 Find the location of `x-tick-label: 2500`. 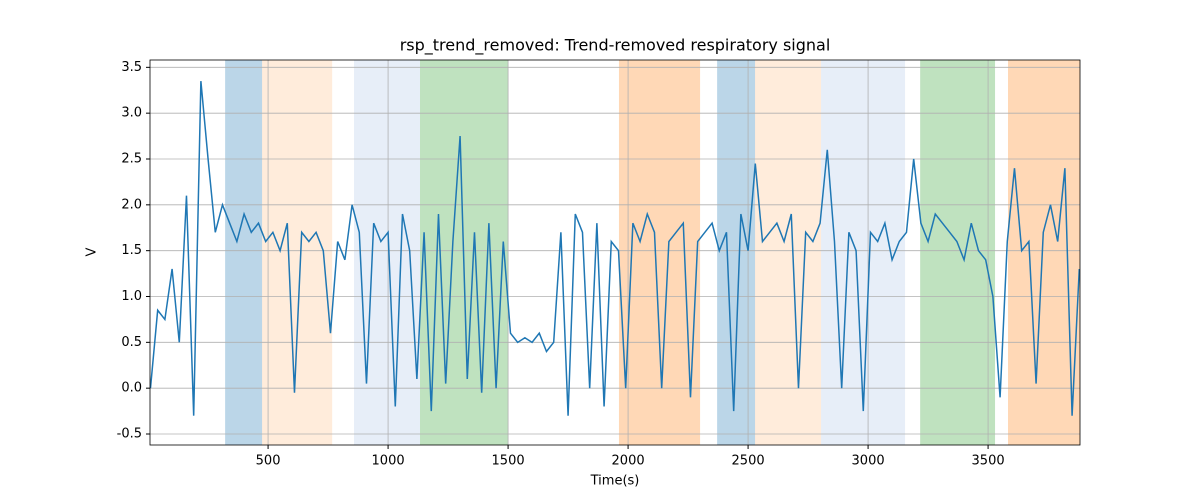

x-tick-label: 2500 is located at coordinates (748, 461).